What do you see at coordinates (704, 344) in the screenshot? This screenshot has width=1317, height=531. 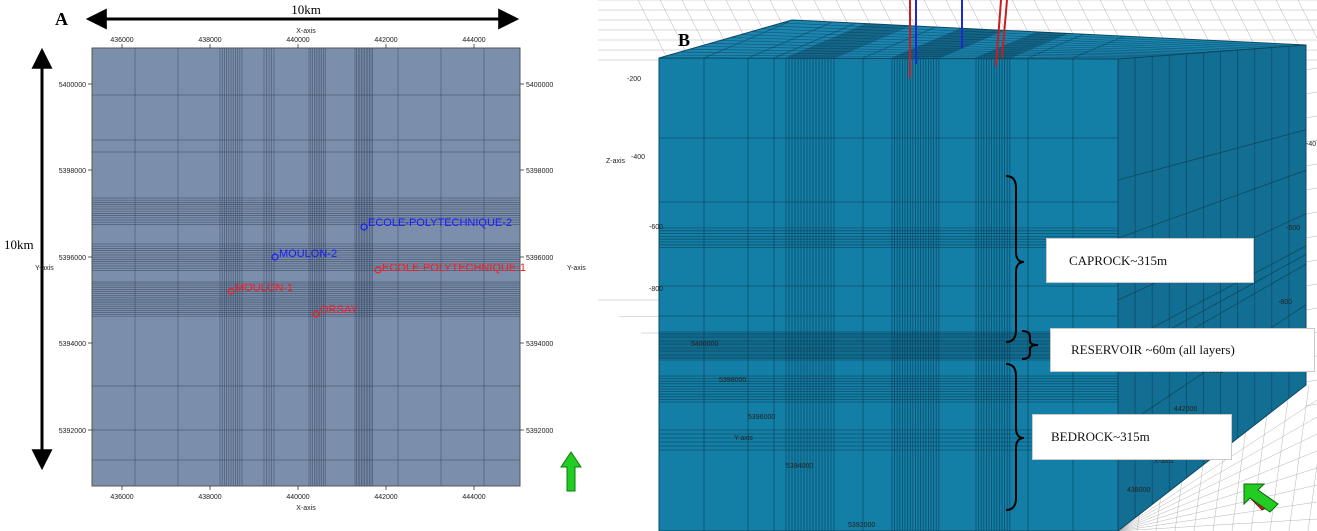 I see `y-tick: 5400000` at bounding box center [704, 344].